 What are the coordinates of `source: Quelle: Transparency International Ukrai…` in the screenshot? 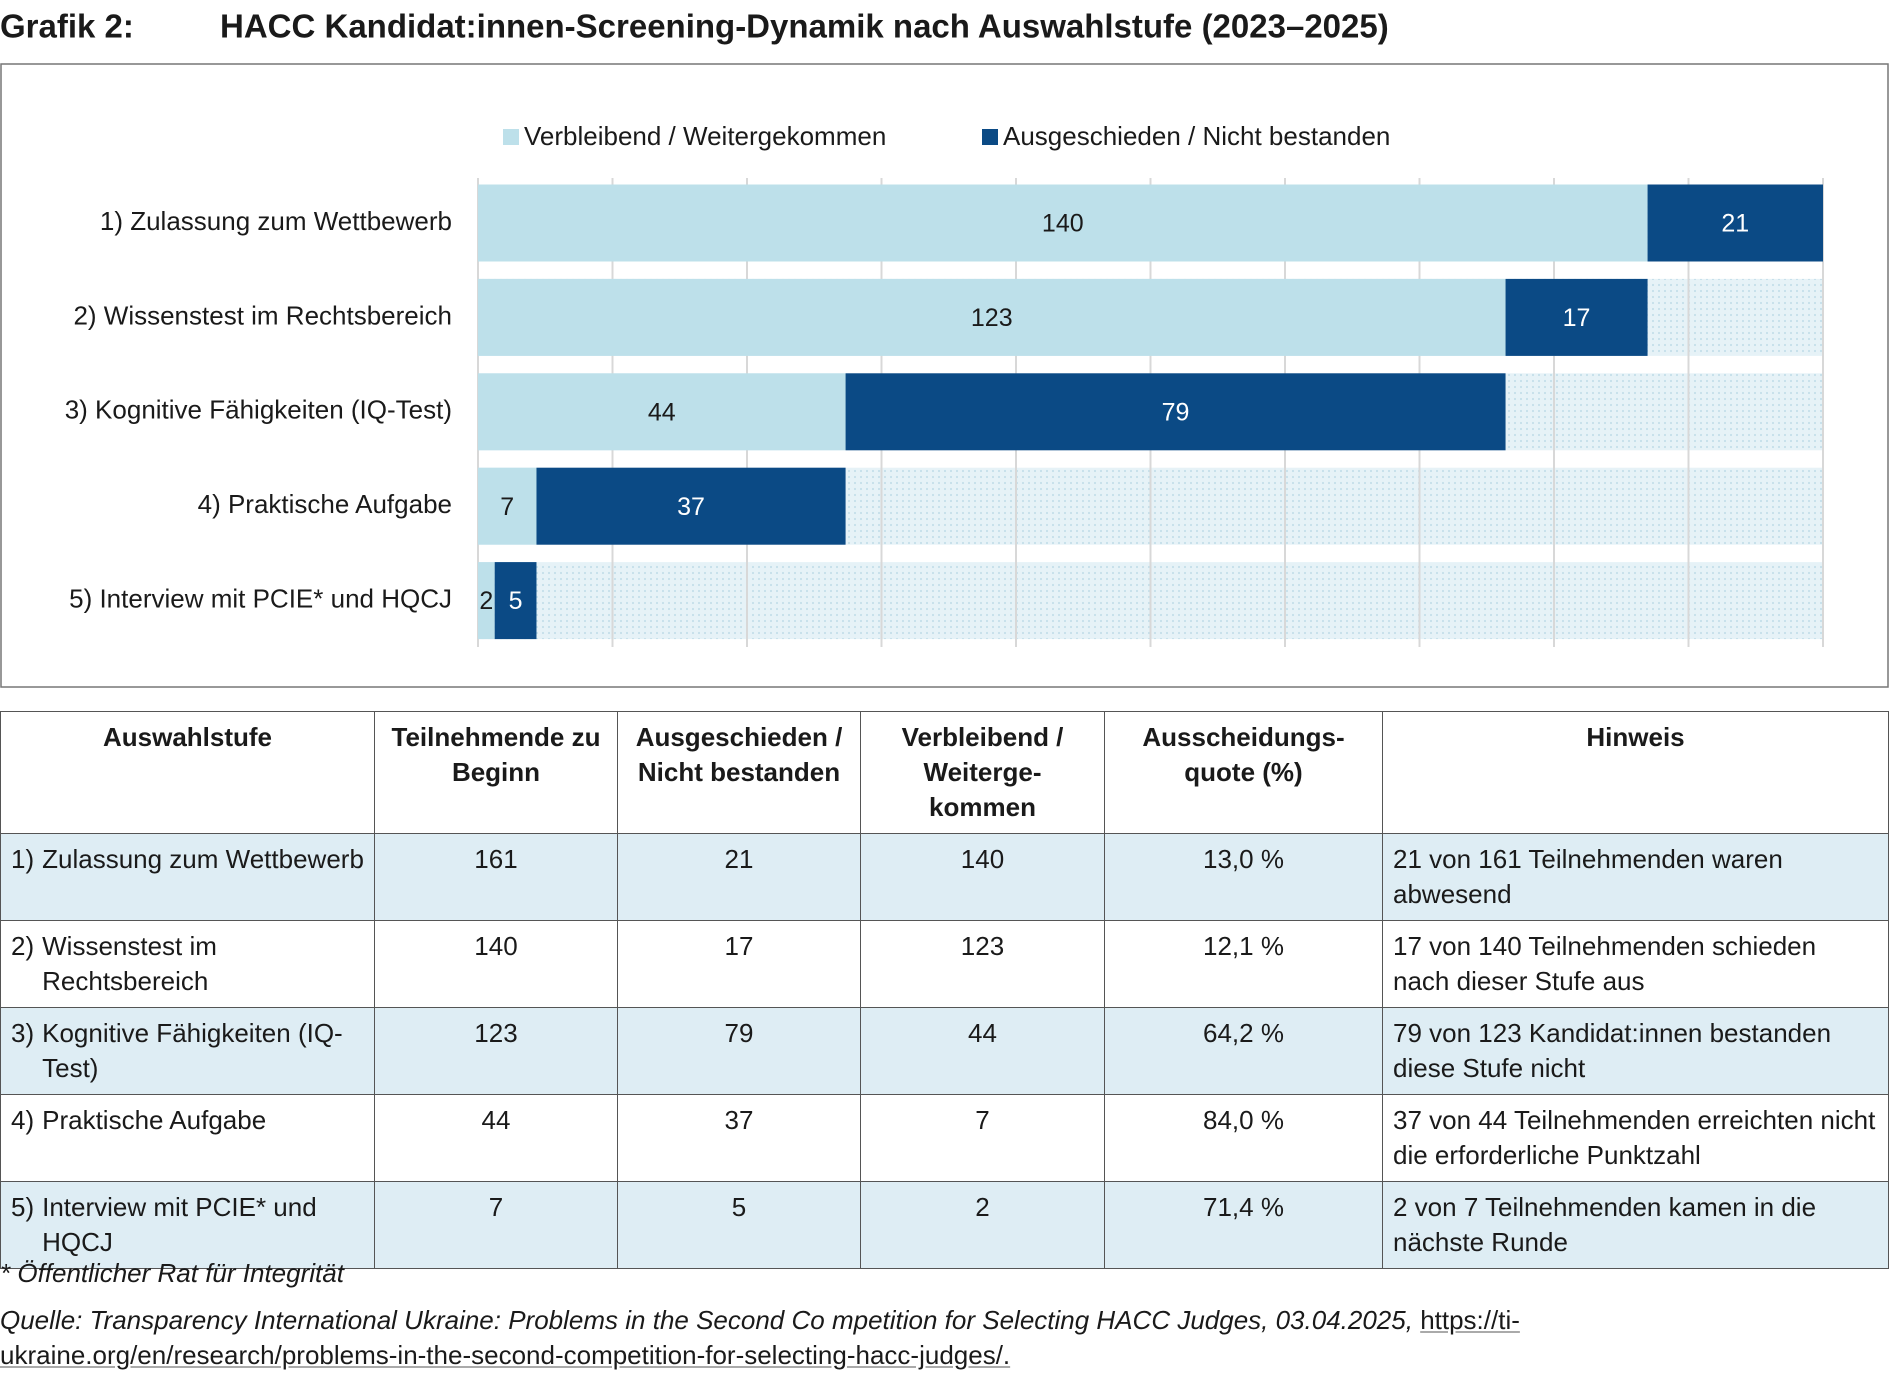 It's located at (944, 1338).